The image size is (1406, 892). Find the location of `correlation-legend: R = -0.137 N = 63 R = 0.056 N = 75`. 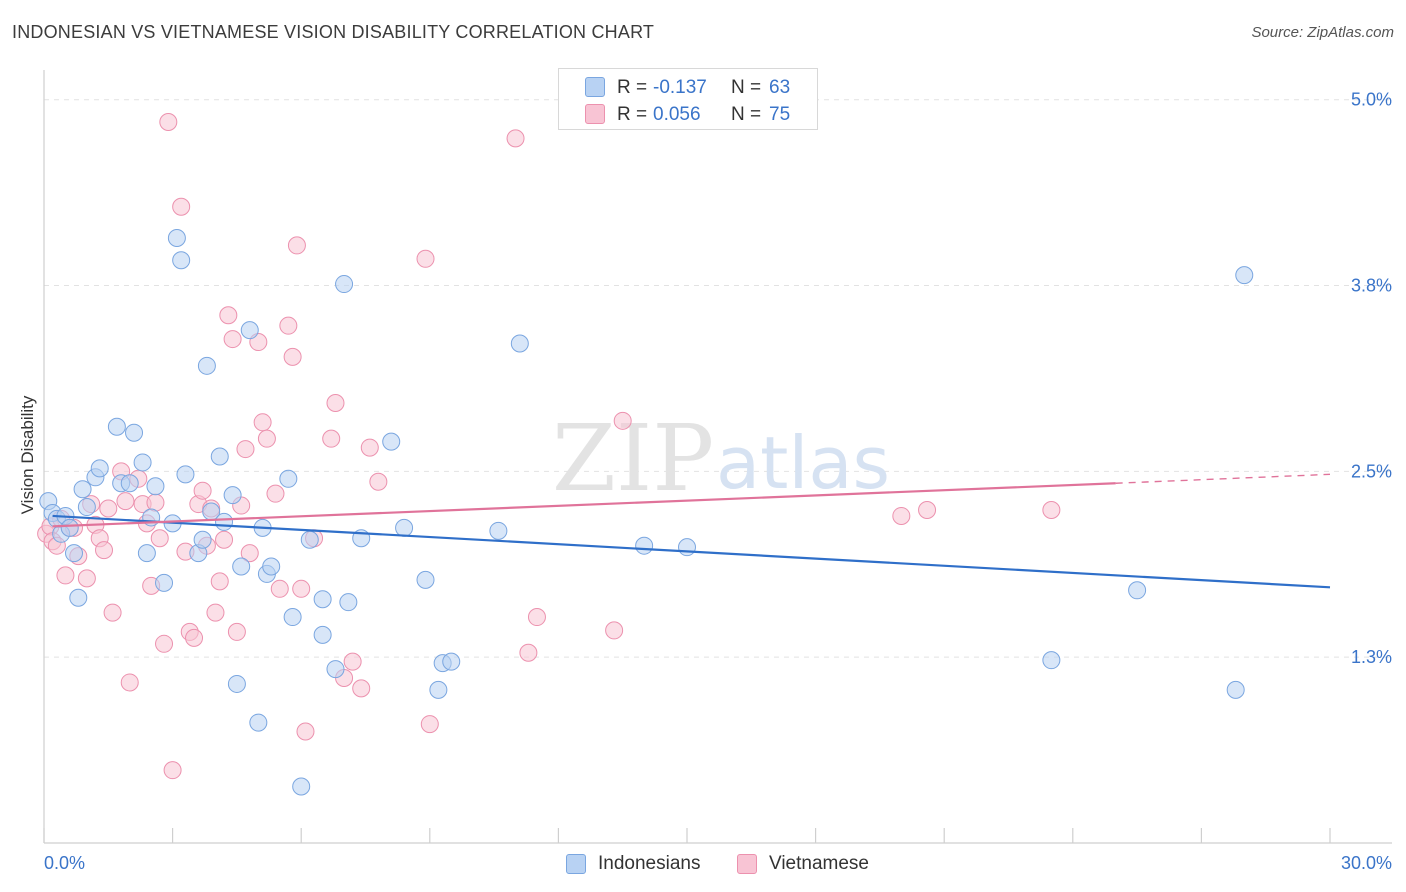

correlation-legend: R = -0.137 N = 63 R = 0.056 N = 75 is located at coordinates (688, 99).